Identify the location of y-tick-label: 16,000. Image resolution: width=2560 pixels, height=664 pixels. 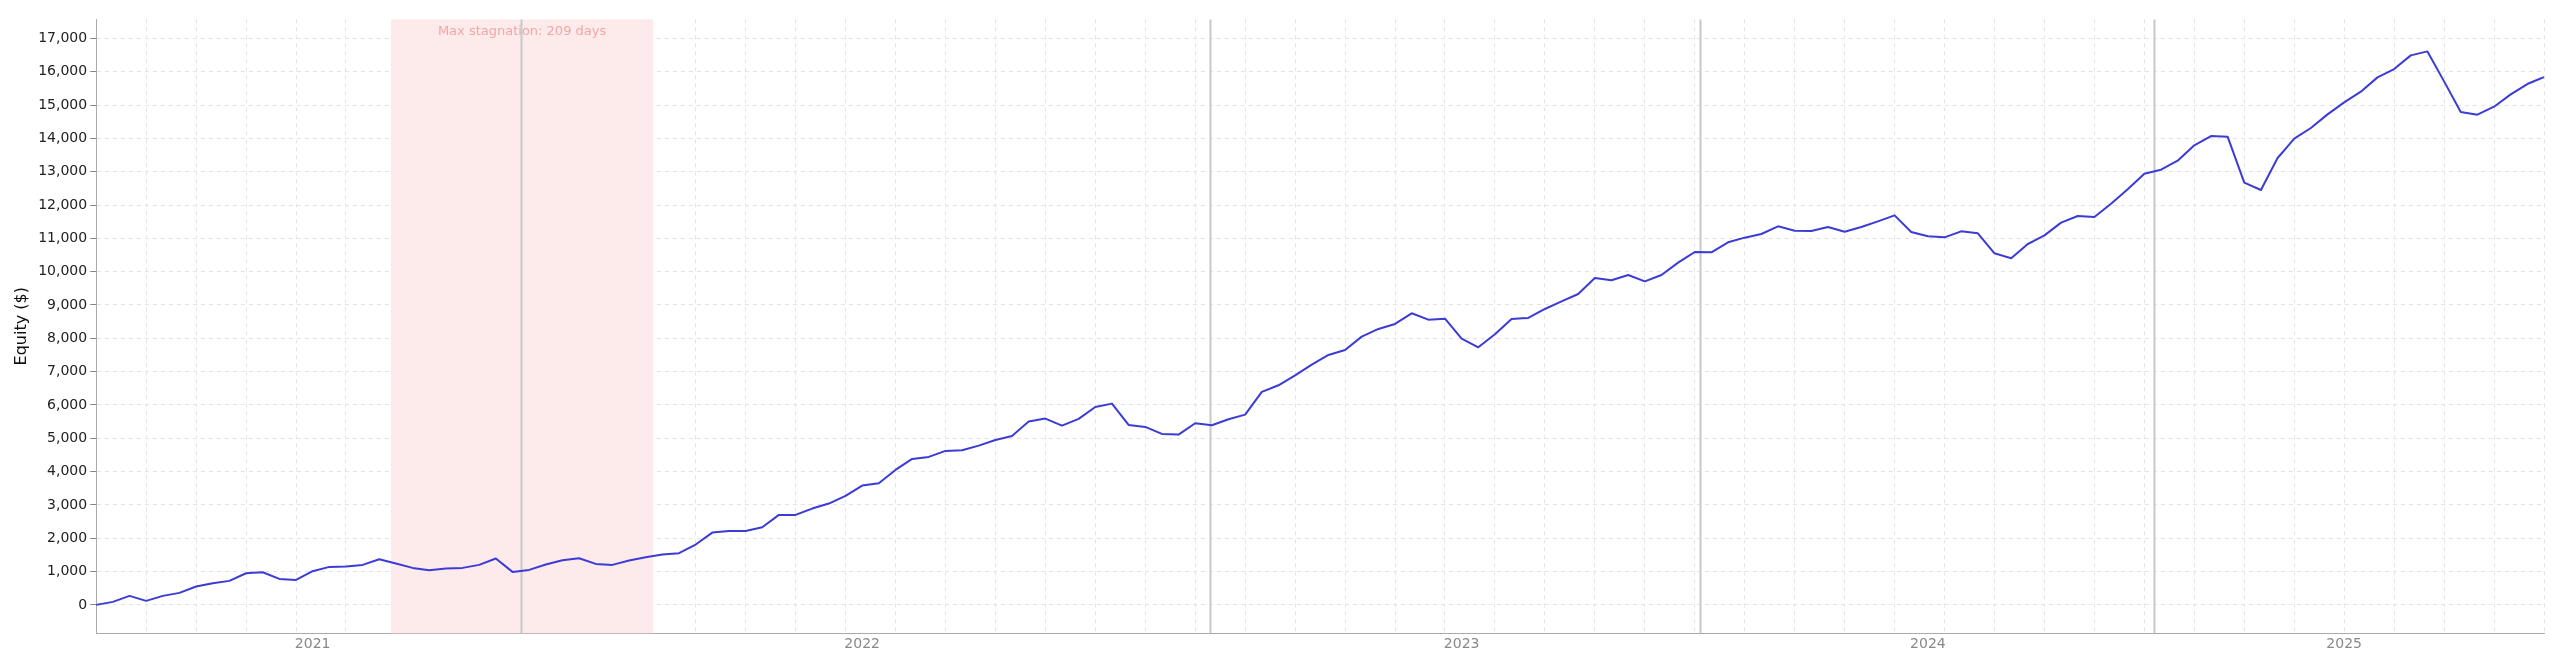
(63, 70).